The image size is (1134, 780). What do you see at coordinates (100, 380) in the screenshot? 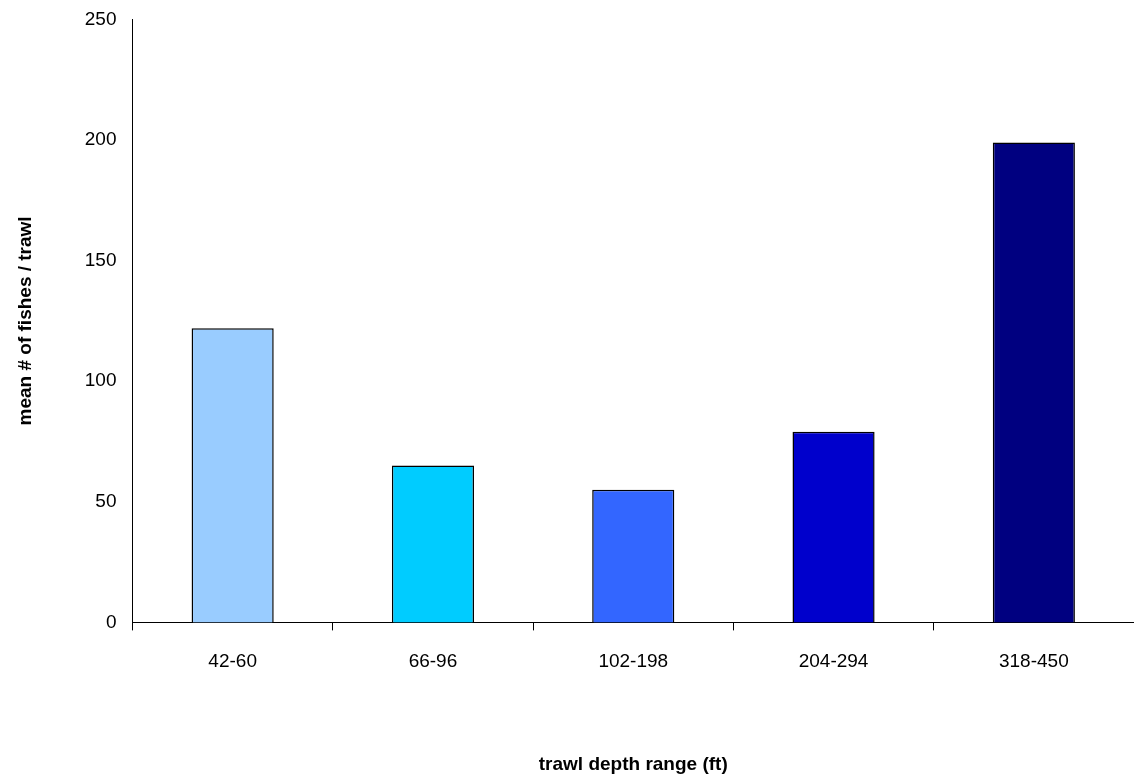
I see `y-tick-label: 100` at bounding box center [100, 380].